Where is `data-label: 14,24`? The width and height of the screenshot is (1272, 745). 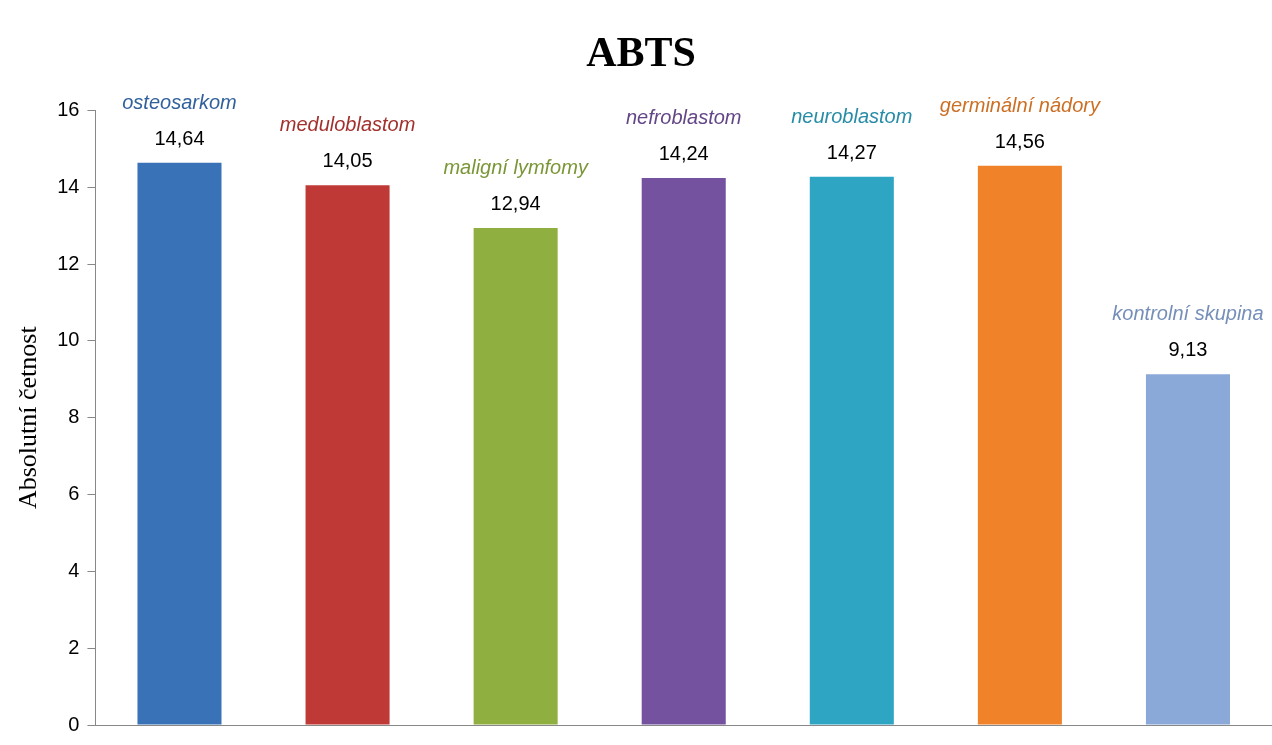
data-label: 14,24 is located at coordinates (683, 153).